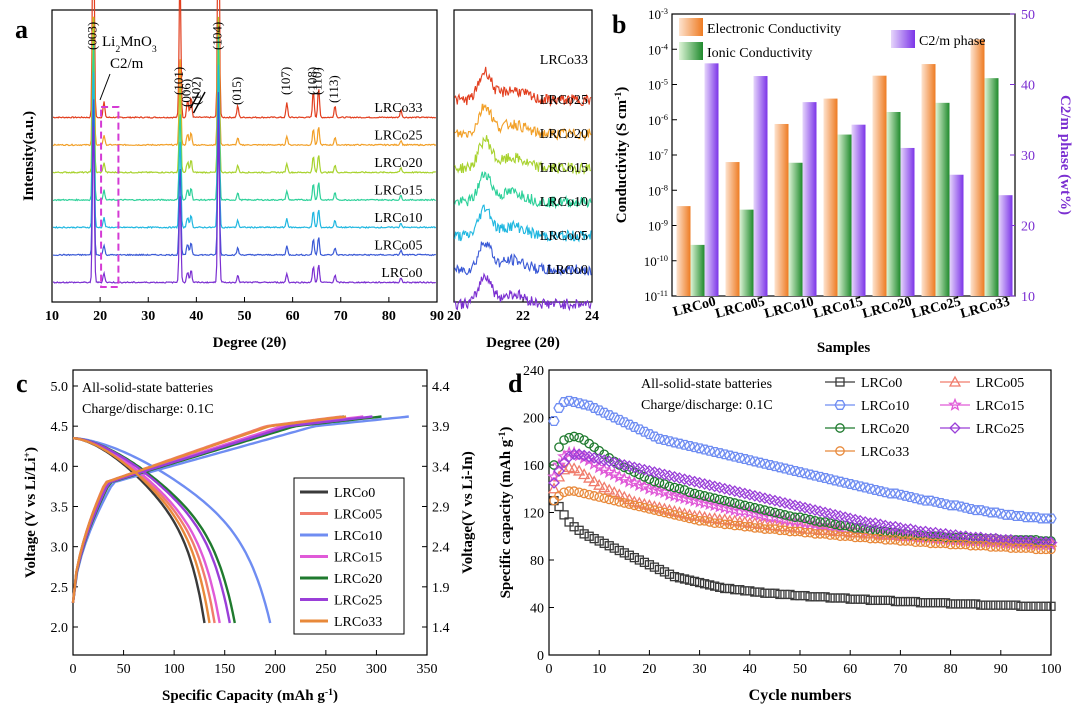  I want to click on label-part: -9, so click(664, 223).